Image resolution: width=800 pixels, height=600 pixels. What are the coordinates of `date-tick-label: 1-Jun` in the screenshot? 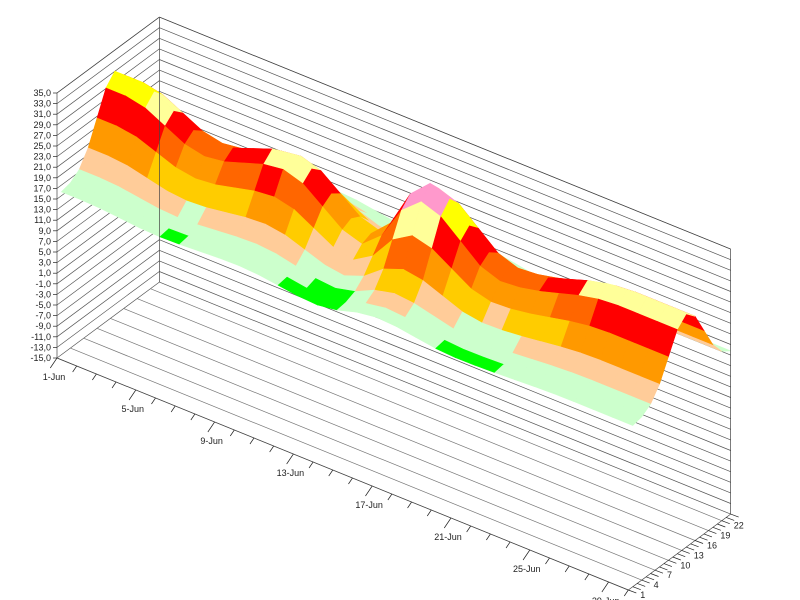 It's located at (54, 377).